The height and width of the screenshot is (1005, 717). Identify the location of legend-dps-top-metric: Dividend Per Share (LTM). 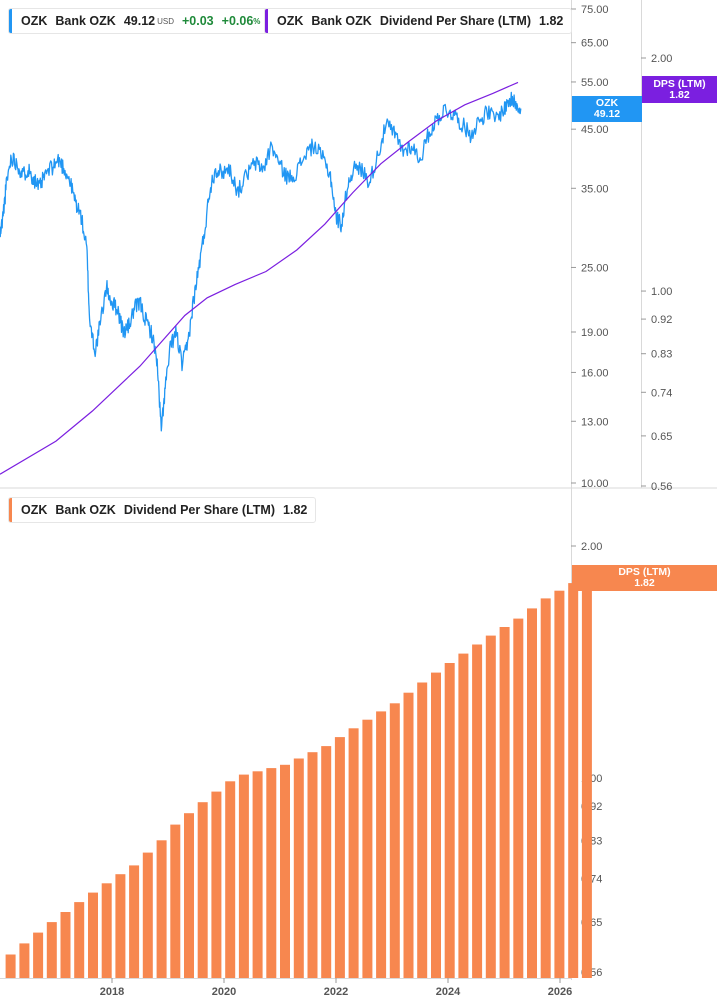
(455, 21).